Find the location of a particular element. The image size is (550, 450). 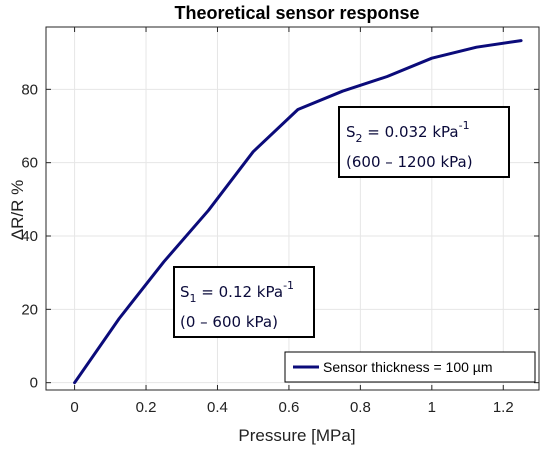

chart-title: Theoretical sensor response is located at coordinates (296, 13).